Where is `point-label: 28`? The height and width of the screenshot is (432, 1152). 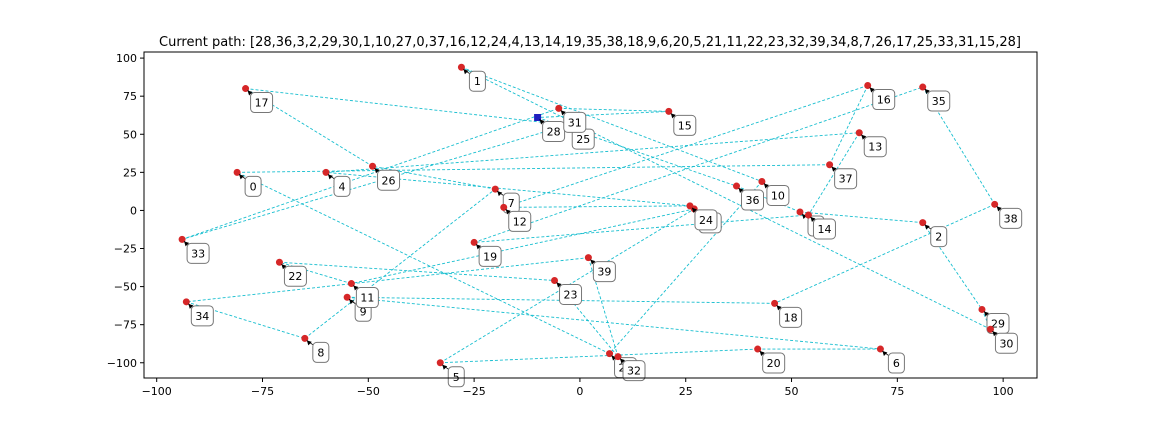 point-label: 28 is located at coordinates (554, 132).